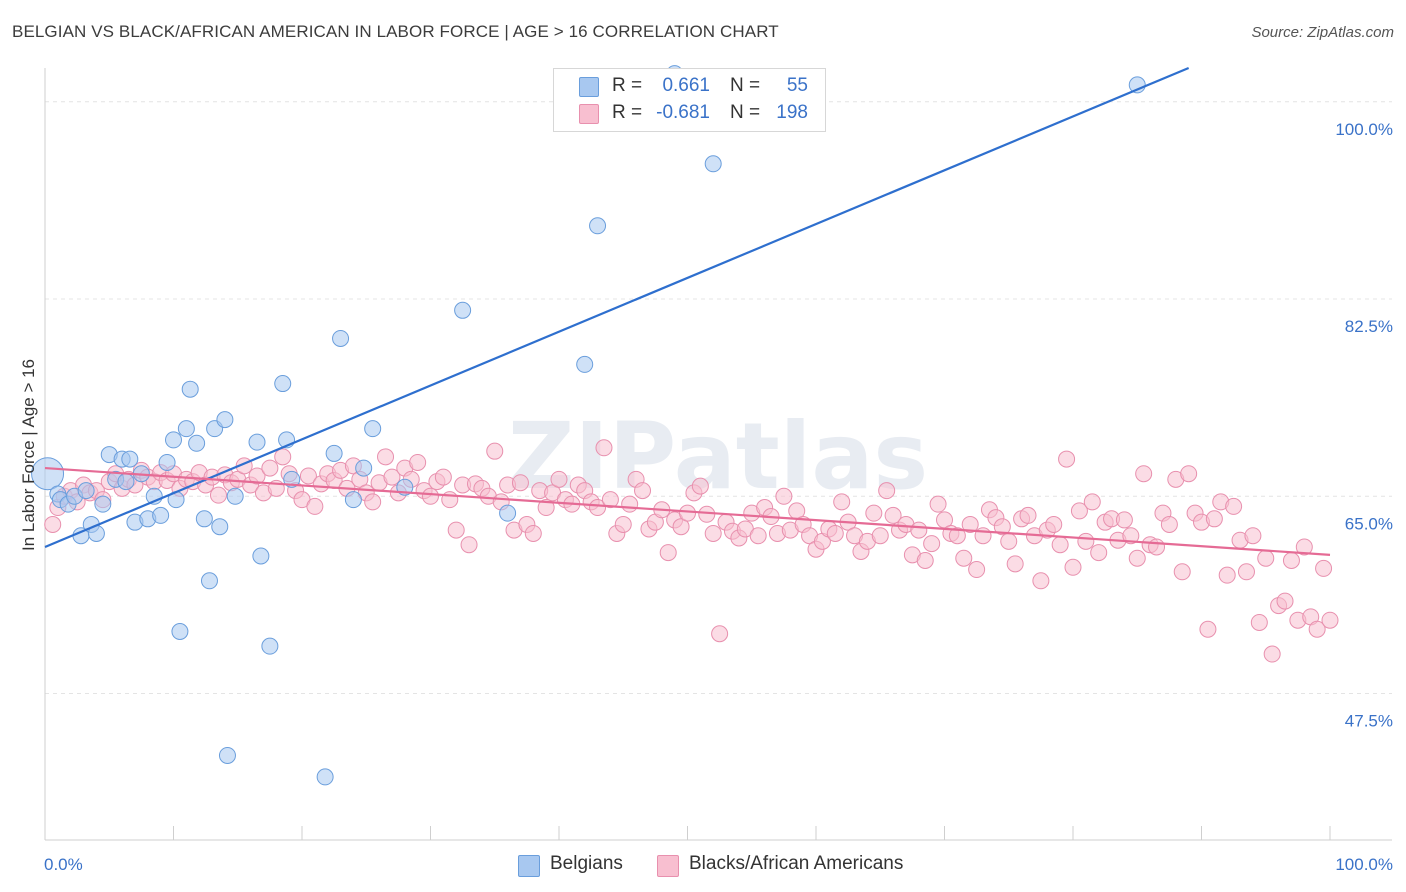  What do you see at coordinates (28, 455) in the screenshot?
I see `y-axis-label: In Labor Force | Age > 16` at bounding box center [28, 455].